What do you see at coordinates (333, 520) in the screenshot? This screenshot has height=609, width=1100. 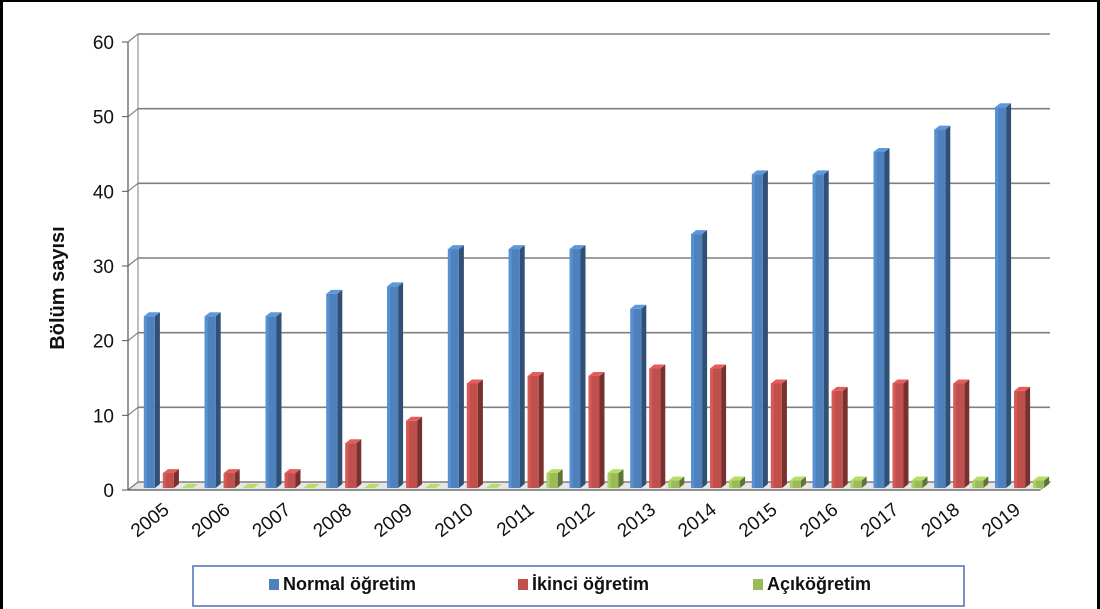 I see `x-tick-label: 2008` at bounding box center [333, 520].